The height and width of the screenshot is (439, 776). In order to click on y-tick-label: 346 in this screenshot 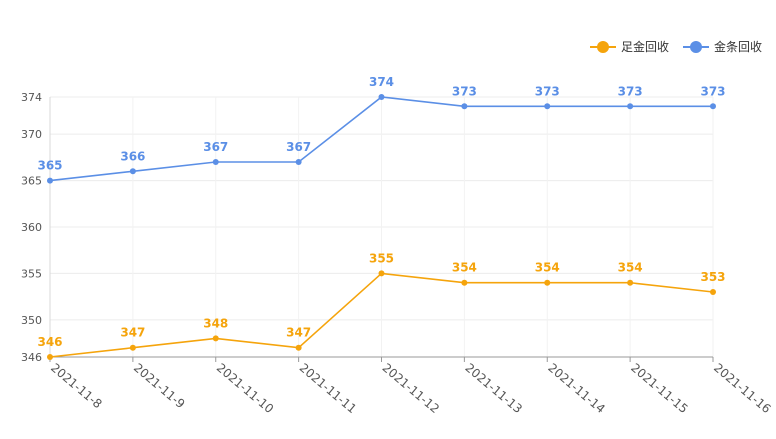, I will do `click(31, 357)`.